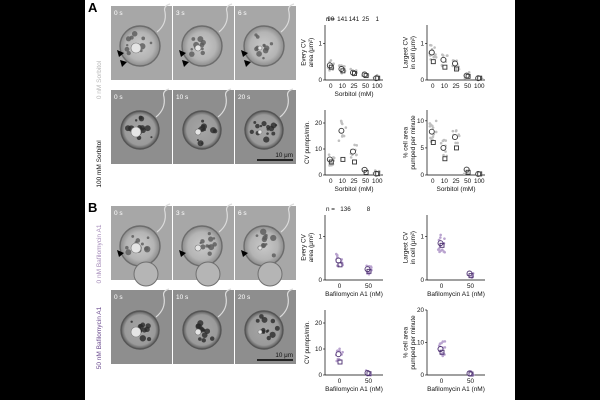 The image size is (600, 400). Describe the element at coordinates (319, 323) in the screenshot. I see `y-tick-label: 20` at that location.